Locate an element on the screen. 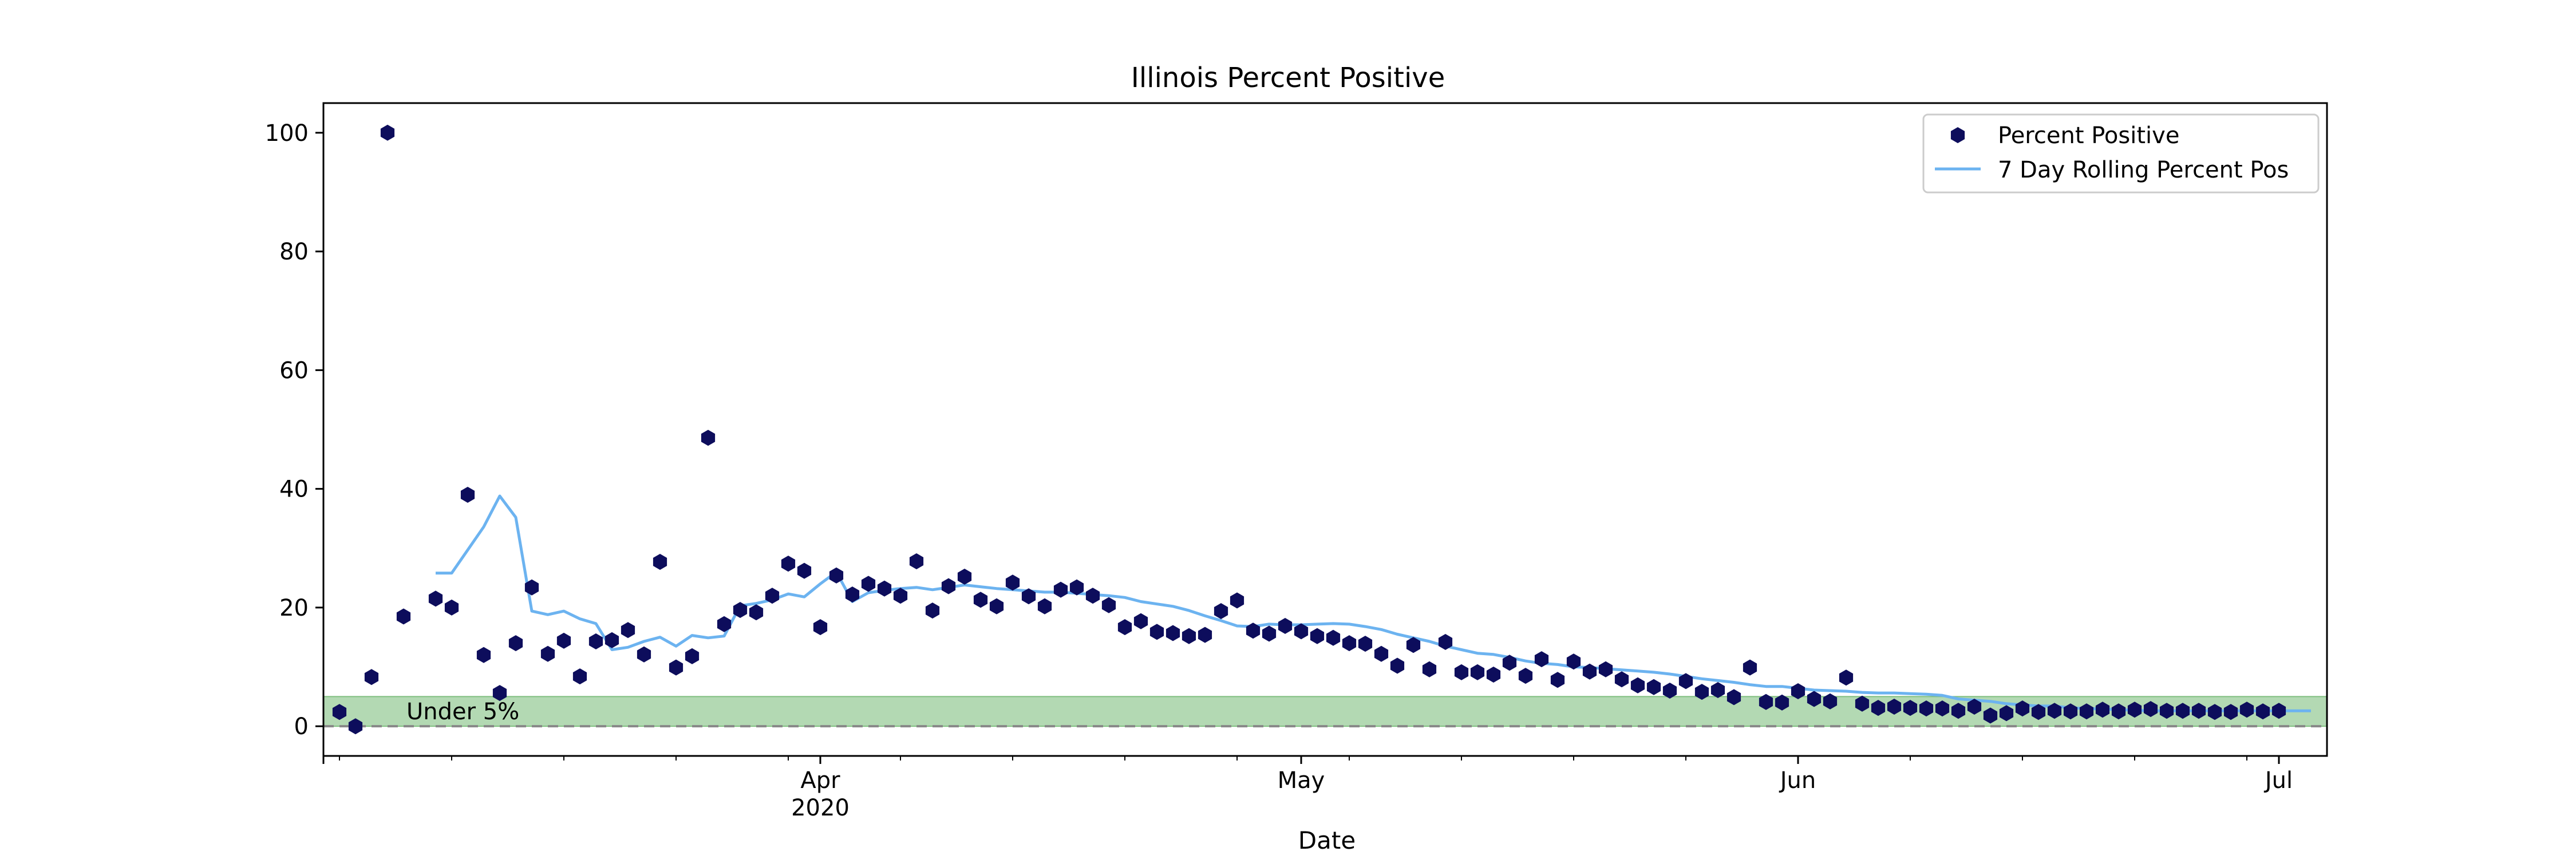 This screenshot has height=859, width=2576. x-tick-label: May is located at coordinates (1301, 780).